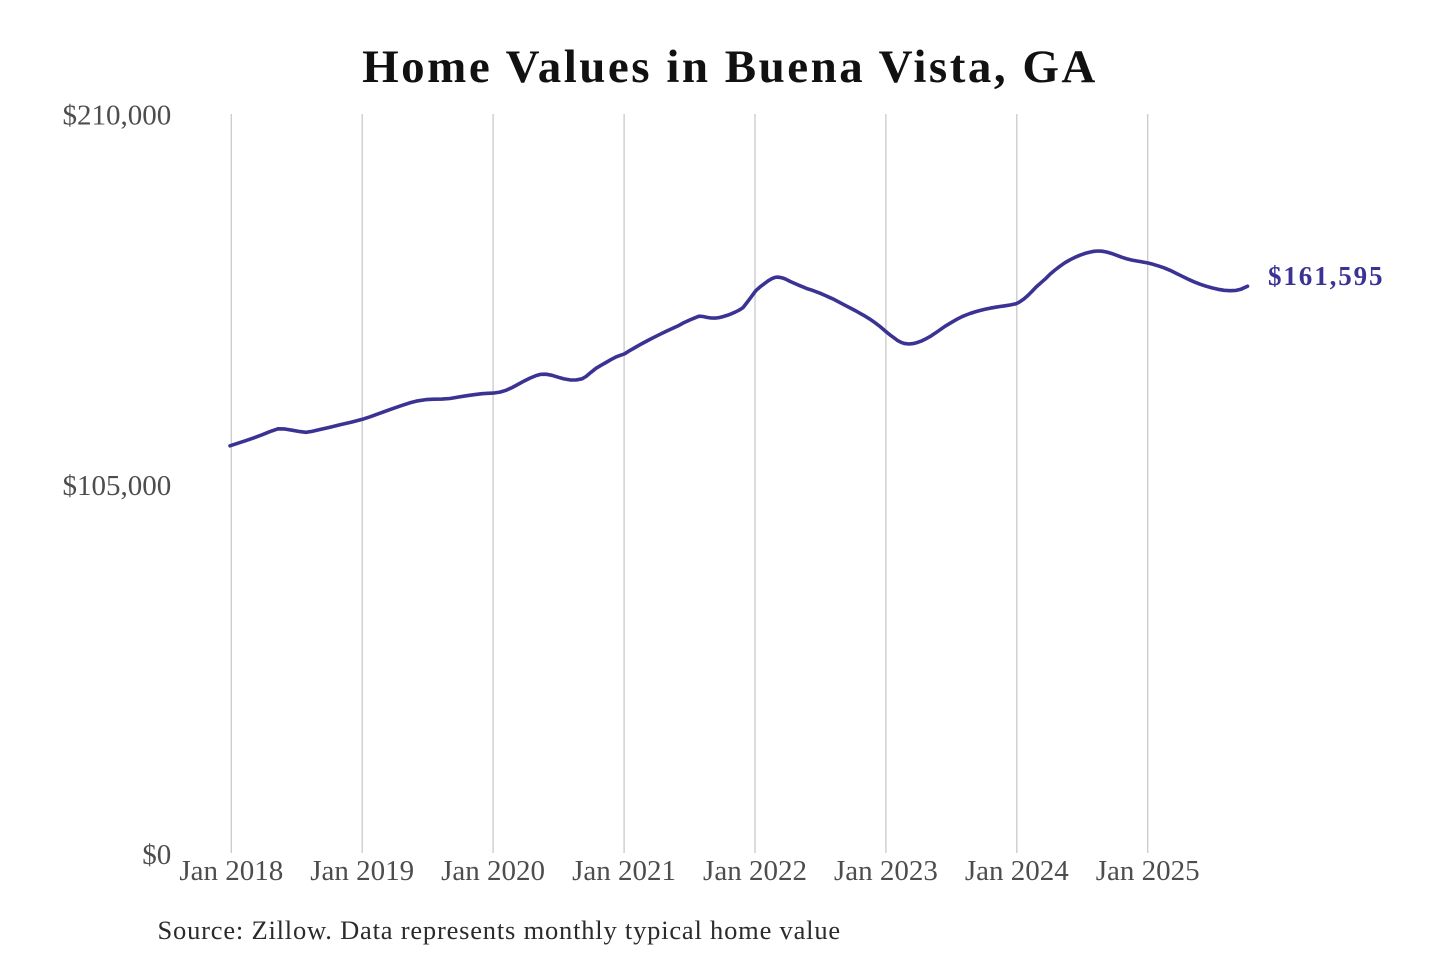  What do you see at coordinates (156, 855) in the screenshot?
I see `svg-text: $0` at bounding box center [156, 855].